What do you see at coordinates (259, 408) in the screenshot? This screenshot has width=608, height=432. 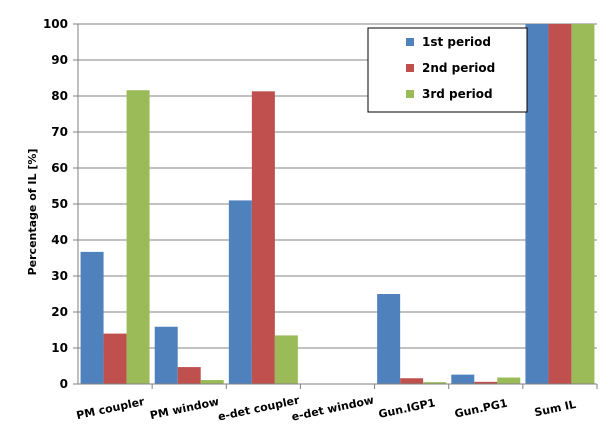 I see `x-tick-label: e-det coupler` at bounding box center [259, 408].